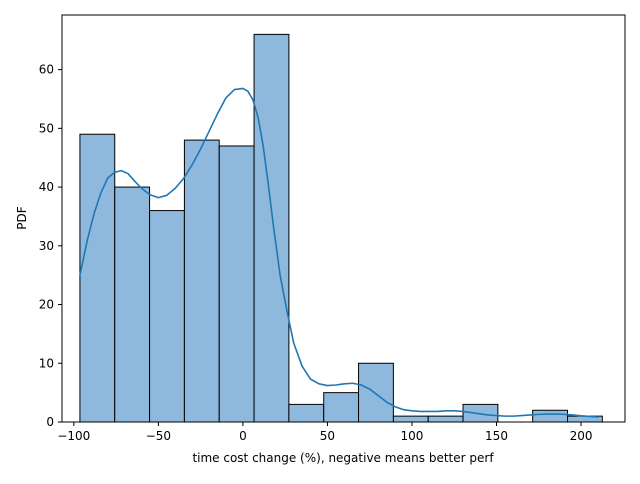  I want to click on x-tick-label: 100, so click(412, 436).